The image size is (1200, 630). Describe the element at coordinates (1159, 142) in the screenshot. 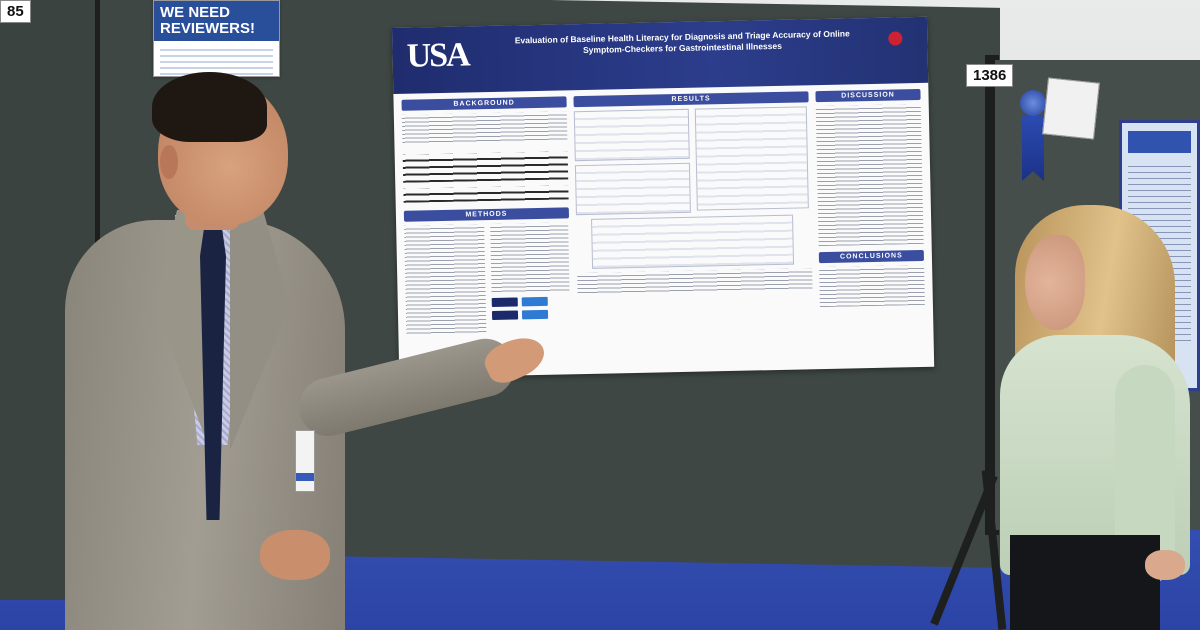

I see `neighbor-poster-header` at that location.